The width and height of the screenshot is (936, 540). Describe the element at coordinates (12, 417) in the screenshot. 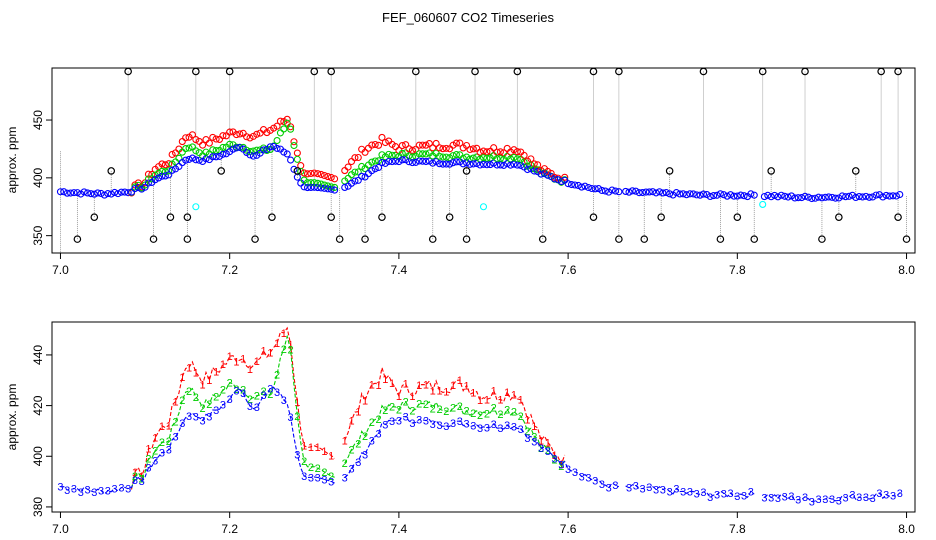

I see `bottom-y-axis-label: approx. ppm` at that location.